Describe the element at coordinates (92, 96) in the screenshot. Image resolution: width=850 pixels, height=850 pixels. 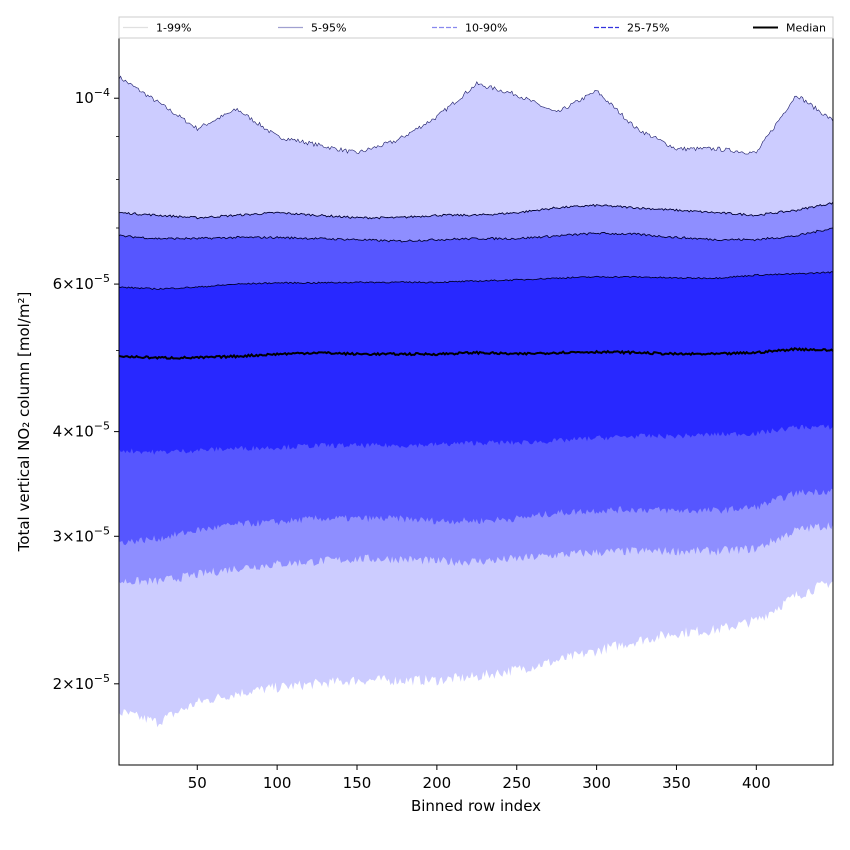
I see `y-tick-label: 10−4` at that location.